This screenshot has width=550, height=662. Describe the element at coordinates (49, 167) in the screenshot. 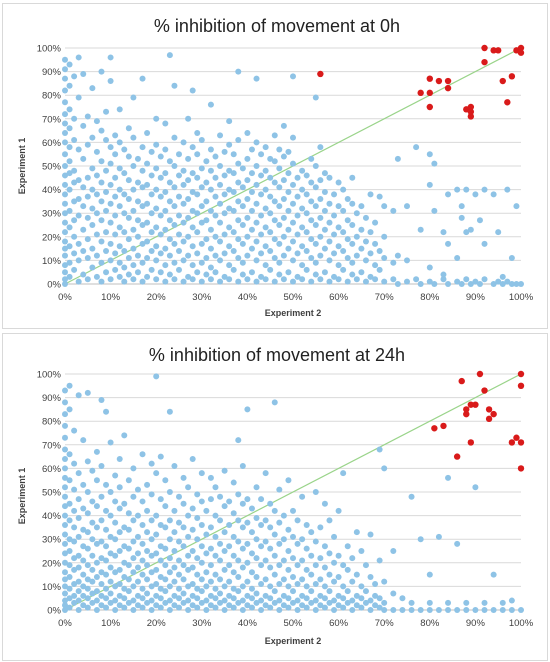

I see `y-tick-labels: 0% 10% 20% 30% 40% 50% 60% 70% 80% 90% 100%` at that location.